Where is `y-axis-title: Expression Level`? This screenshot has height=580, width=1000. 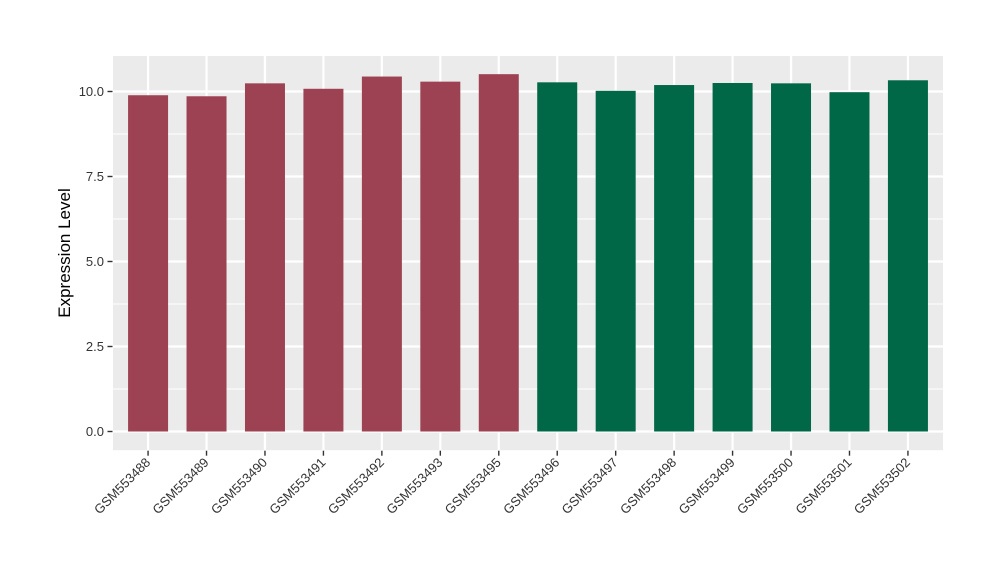 y-axis-title: Expression Level is located at coordinates (64, 252).